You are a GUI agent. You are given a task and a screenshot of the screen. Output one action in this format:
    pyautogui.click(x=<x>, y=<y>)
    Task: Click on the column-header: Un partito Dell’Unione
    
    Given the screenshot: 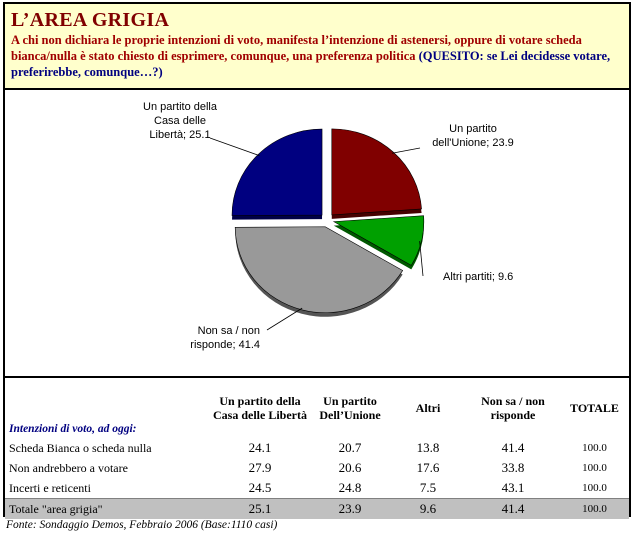 What is the action you would take?
    pyautogui.click(x=350, y=408)
    